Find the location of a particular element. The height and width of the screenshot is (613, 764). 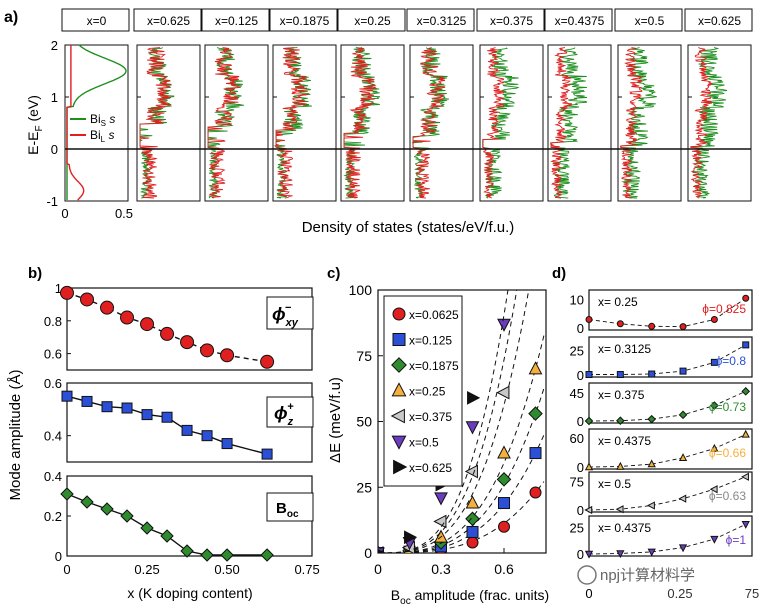

mode-xtick: 0.25 is located at coordinates (146, 569).